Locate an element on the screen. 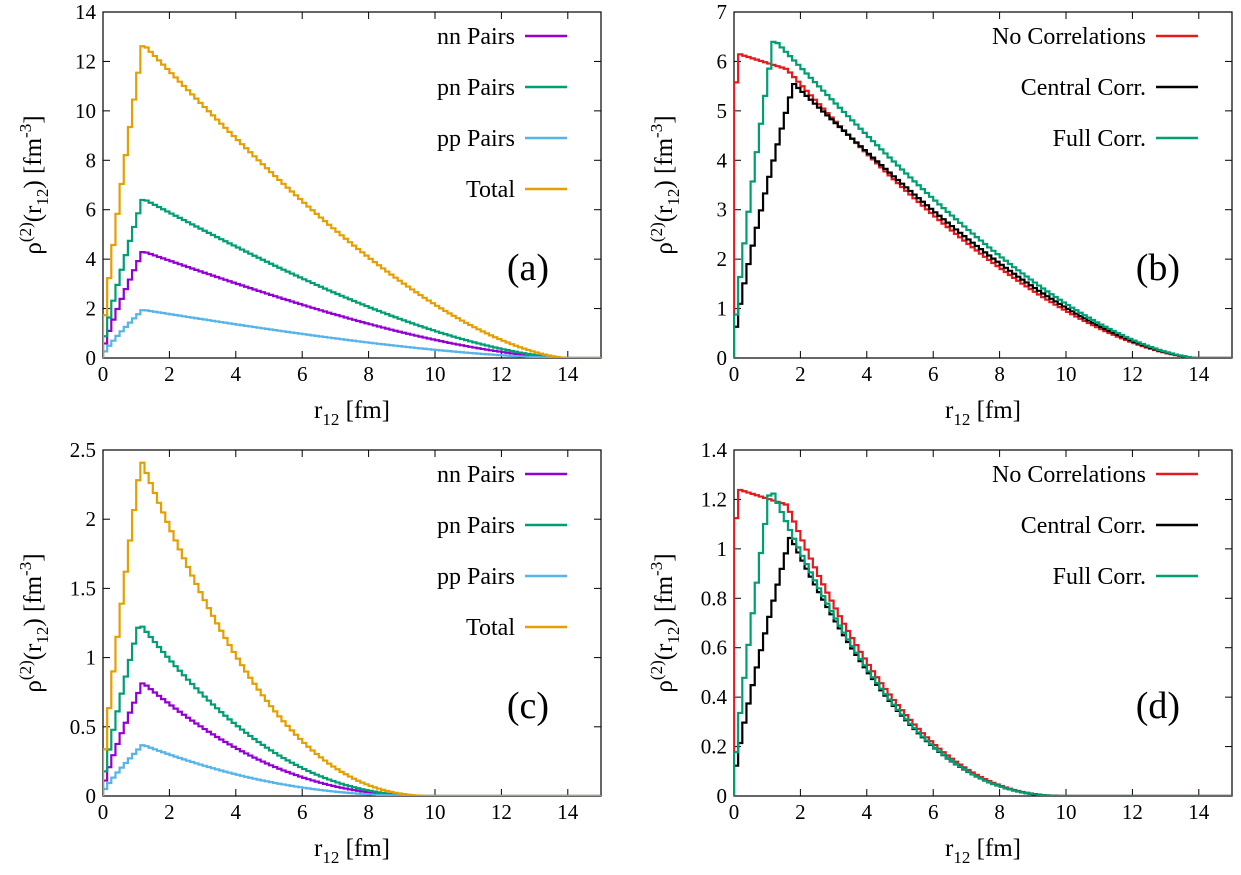  y-tick-label: 3 is located at coordinates (722, 210).